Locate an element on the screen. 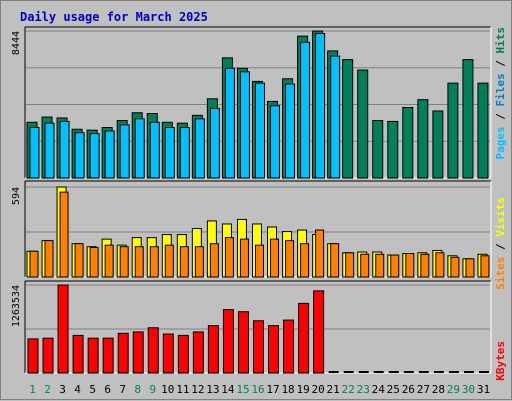 The image size is (512, 401). day-label: 4 is located at coordinates (77, 389).